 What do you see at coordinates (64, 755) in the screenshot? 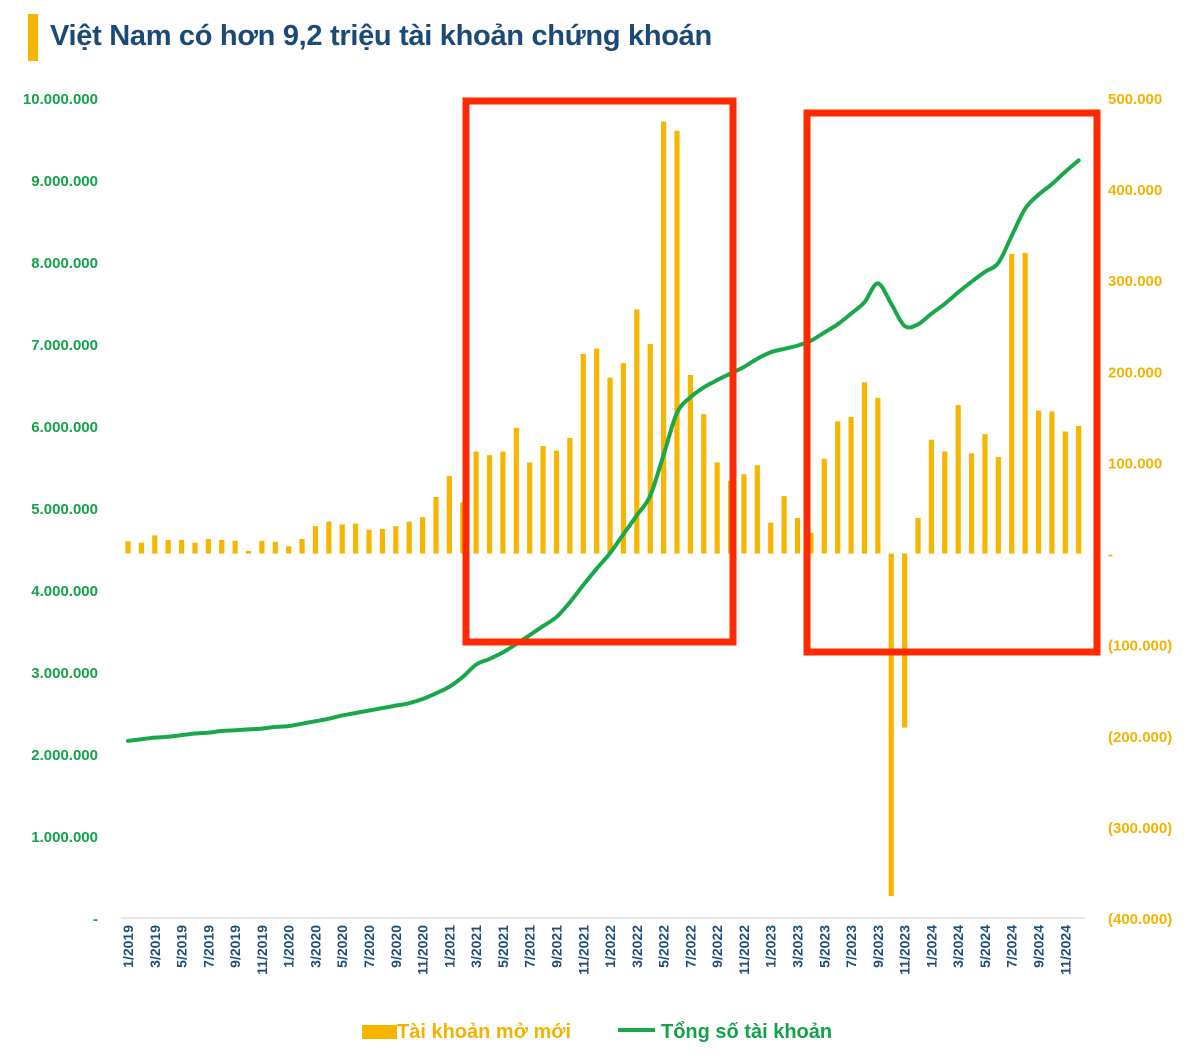
I see `left-axis-tick-label: 2.000.000` at bounding box center [64, 755].